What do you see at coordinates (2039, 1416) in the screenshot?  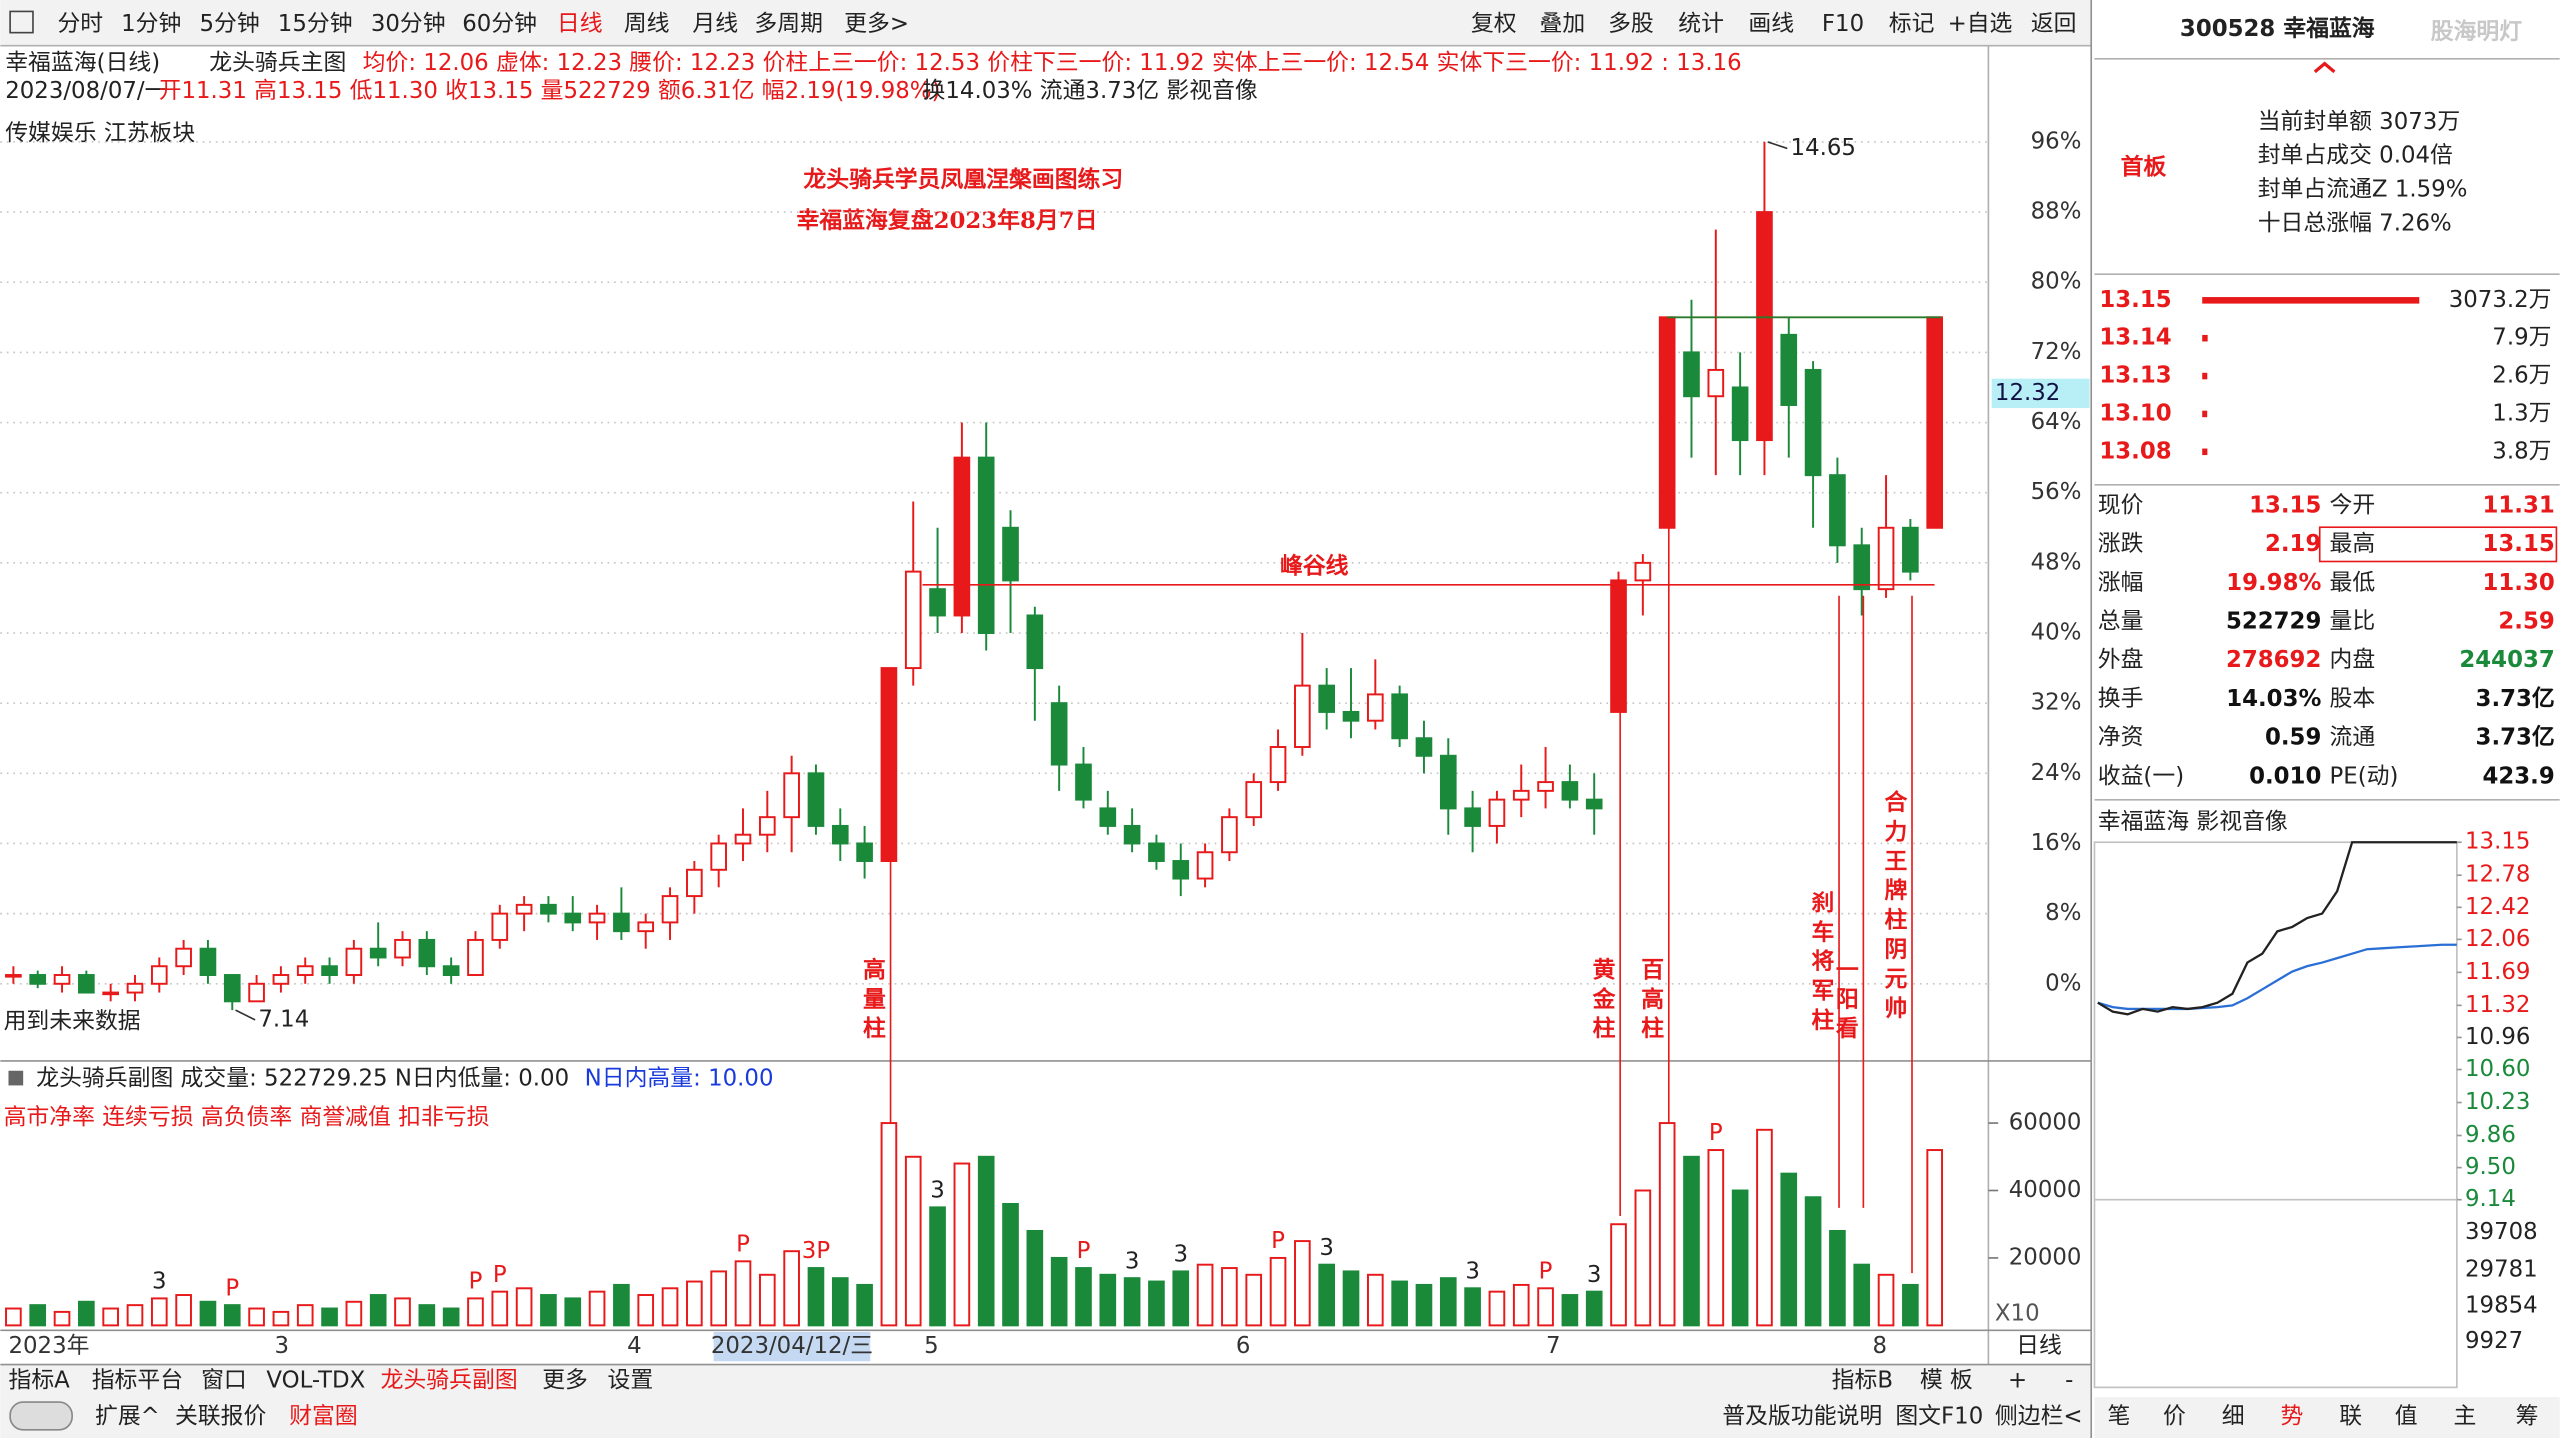 I see `bottom-link: 侧边栏<` at bounding box center [2039, 1416].